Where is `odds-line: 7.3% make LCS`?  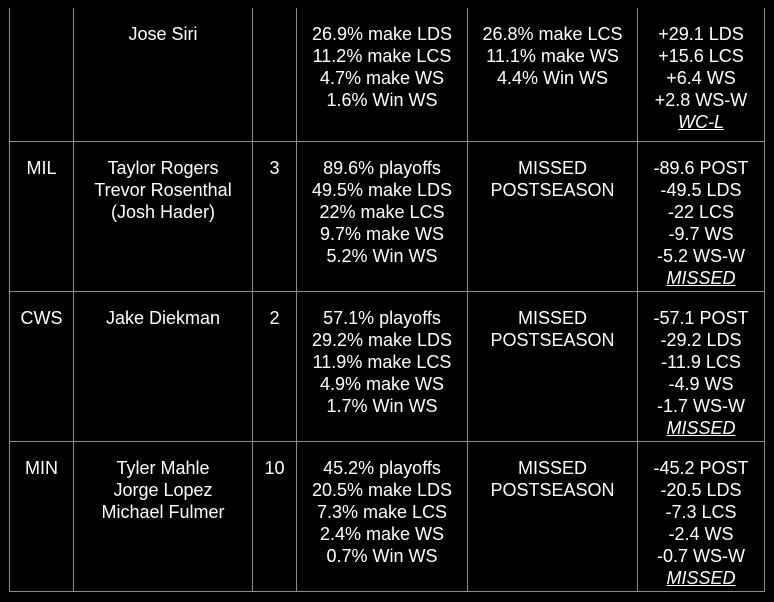
odds-line: 7.3% make LCS is located at coordinates (382, 511).